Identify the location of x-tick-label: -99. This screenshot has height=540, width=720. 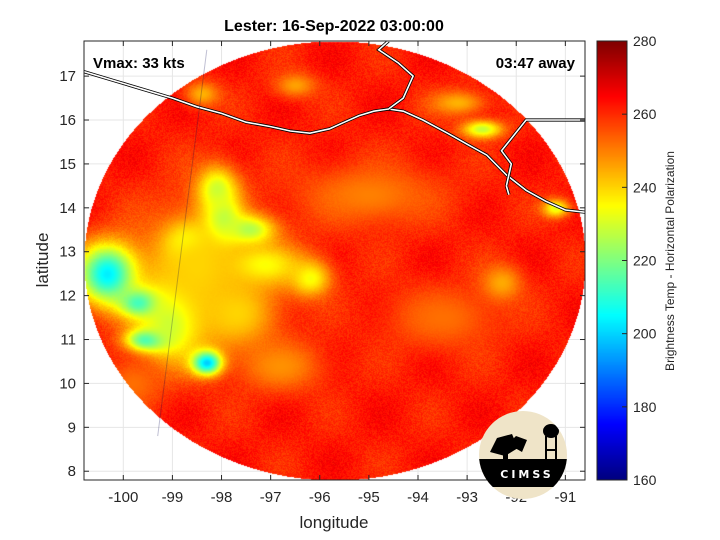
(173, 497).